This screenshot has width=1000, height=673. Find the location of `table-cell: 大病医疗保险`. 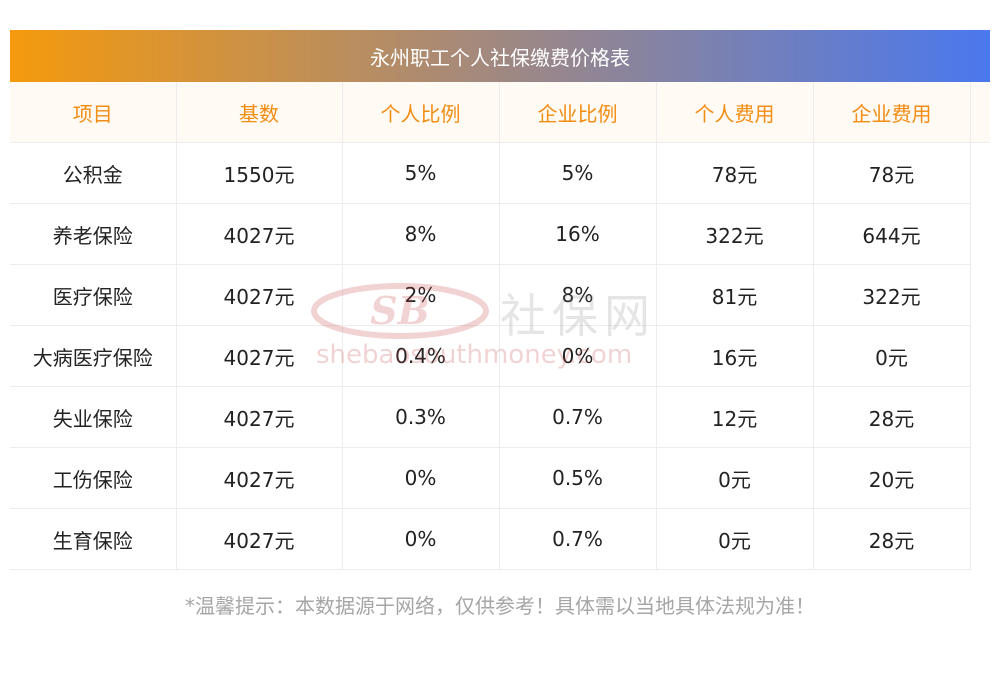

table-cell: 大病医疗保险 is located at coordinates (93, 356).